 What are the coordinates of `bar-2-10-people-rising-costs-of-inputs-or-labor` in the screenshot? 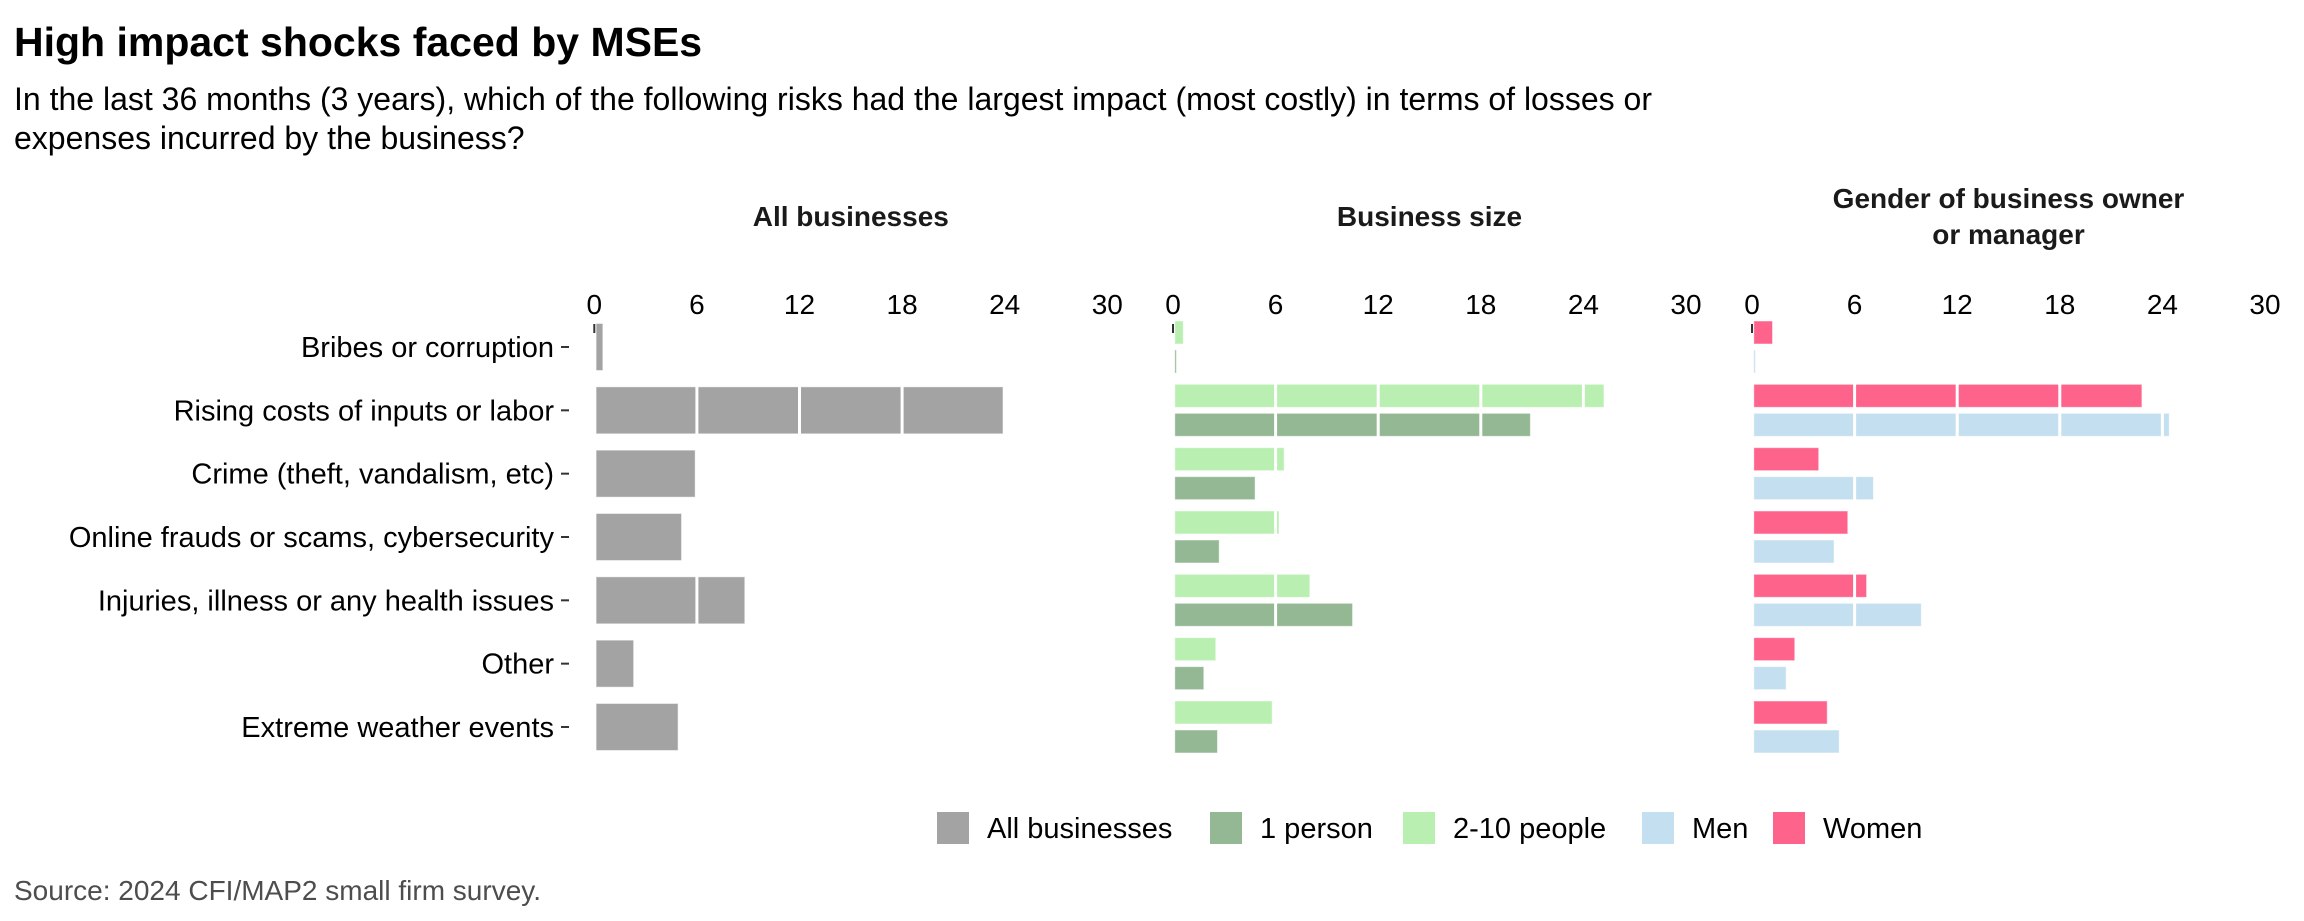 It's located at (1389, 395).